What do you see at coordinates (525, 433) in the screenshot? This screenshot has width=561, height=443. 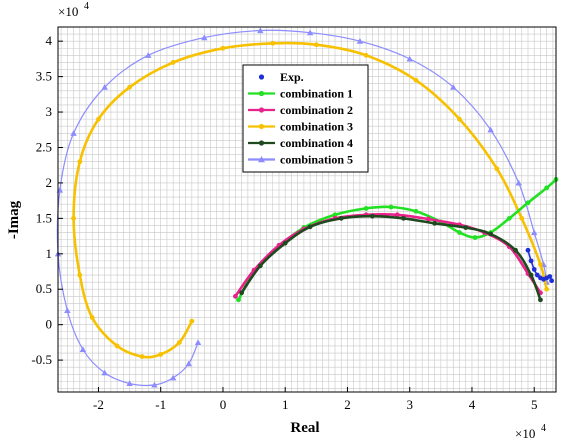 I see `x-multiplier-base: ×10` at bounding box center [525, 433].